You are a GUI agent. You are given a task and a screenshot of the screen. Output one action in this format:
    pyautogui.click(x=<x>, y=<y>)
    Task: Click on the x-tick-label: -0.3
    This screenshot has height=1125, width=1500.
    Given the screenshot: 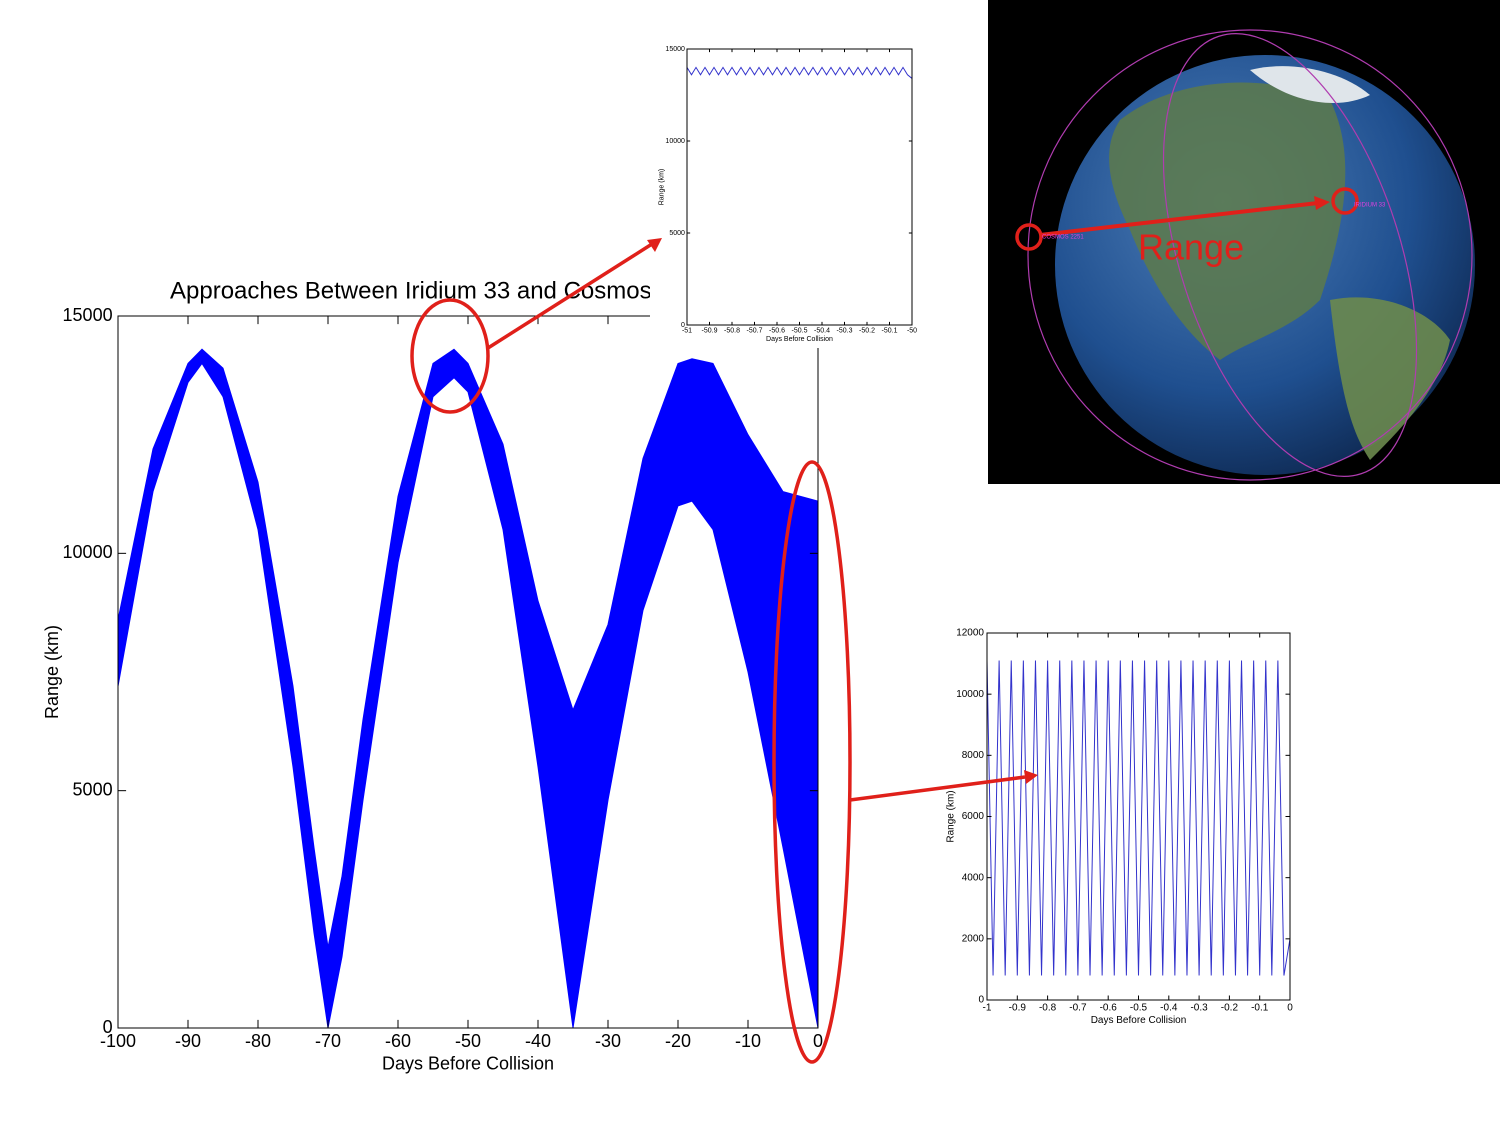 What is the action you would take?
    pyautogui.click(x=1199, y=1008)
    